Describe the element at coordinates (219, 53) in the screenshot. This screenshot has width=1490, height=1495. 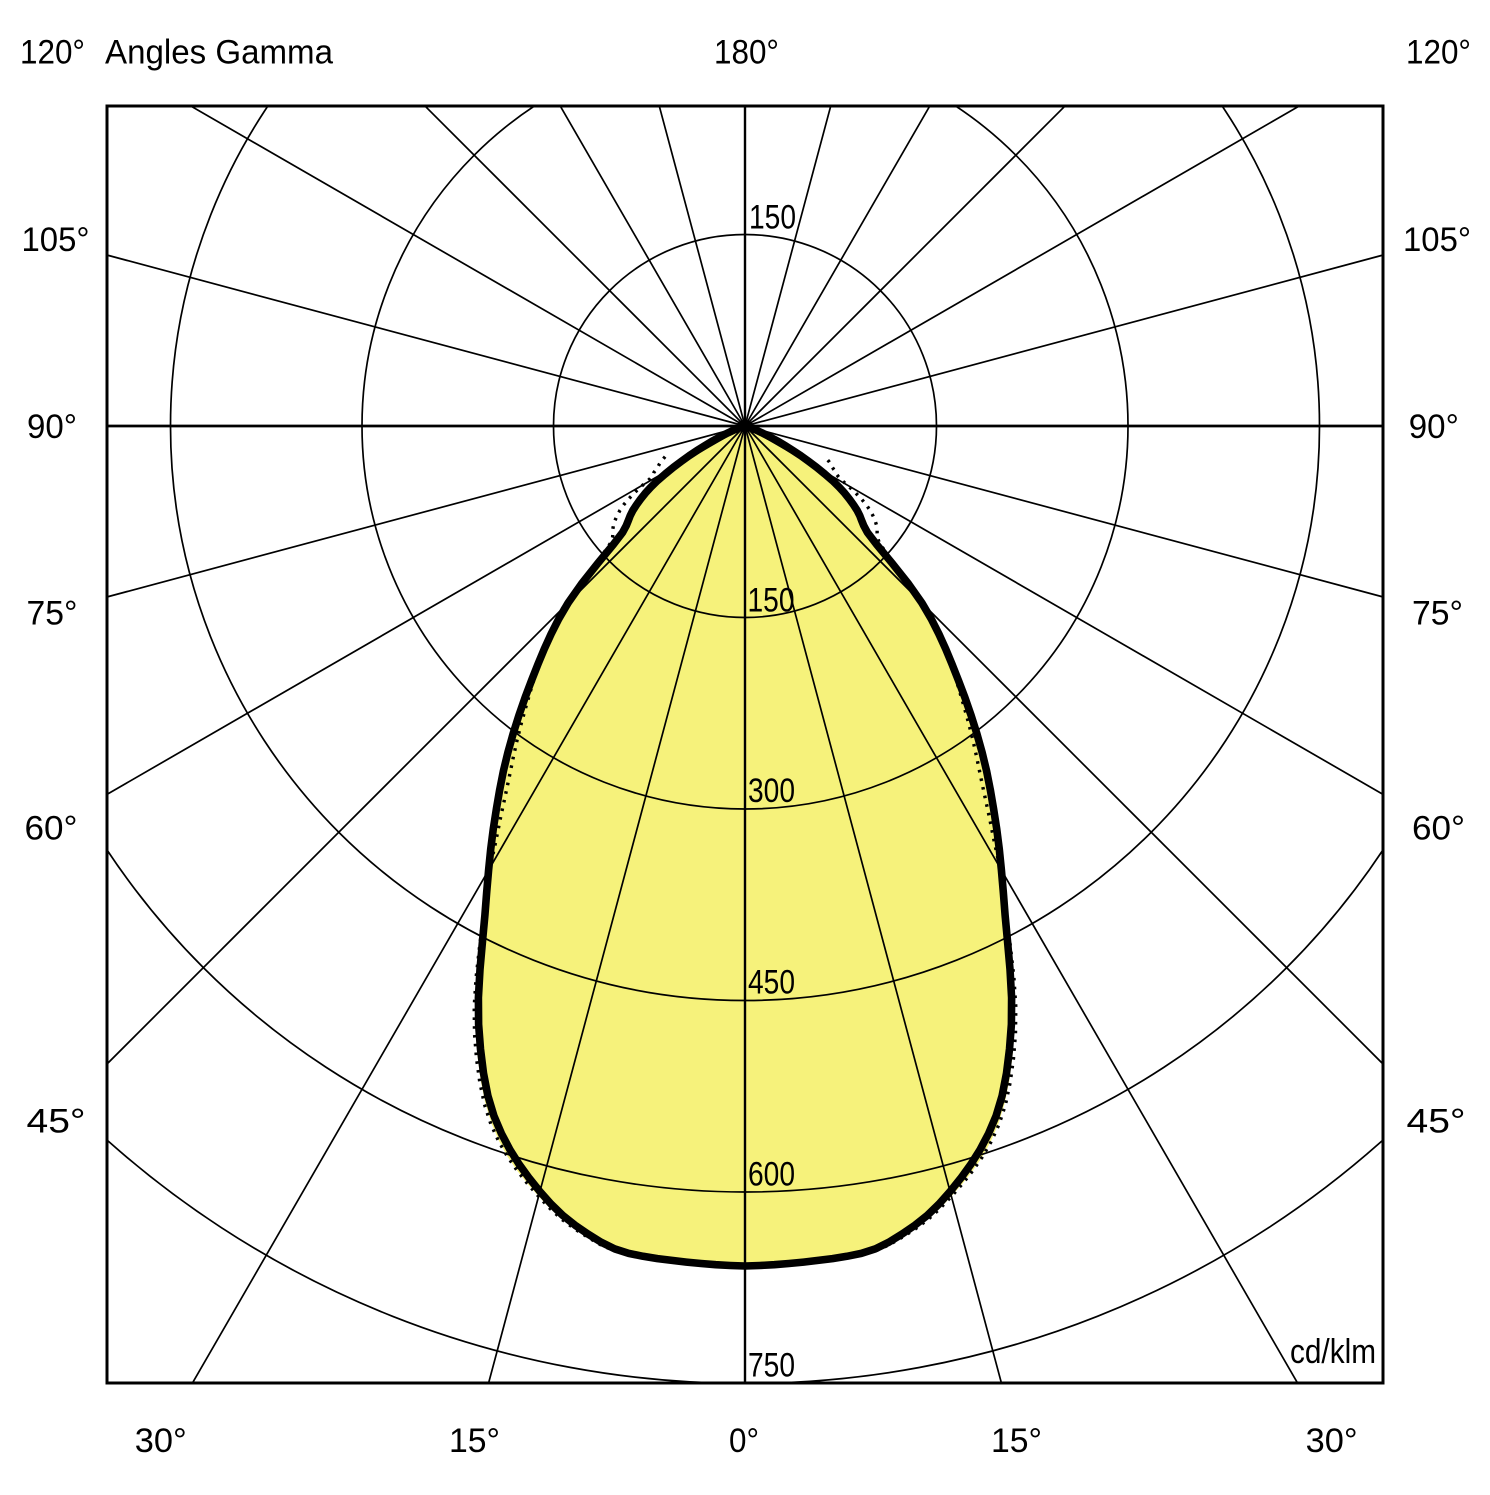
I see `svg-text: Angles Gamma` at that location.